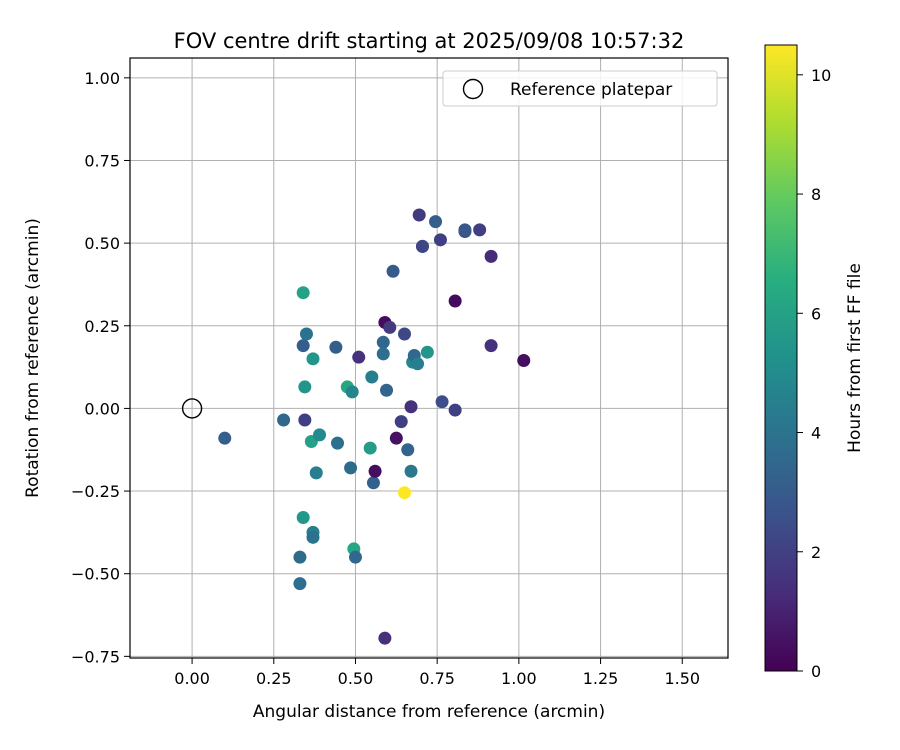 The width and height of the screenshot is (900, 750). I want to click on colorbar-tick-label: 0, so click(816, 671).